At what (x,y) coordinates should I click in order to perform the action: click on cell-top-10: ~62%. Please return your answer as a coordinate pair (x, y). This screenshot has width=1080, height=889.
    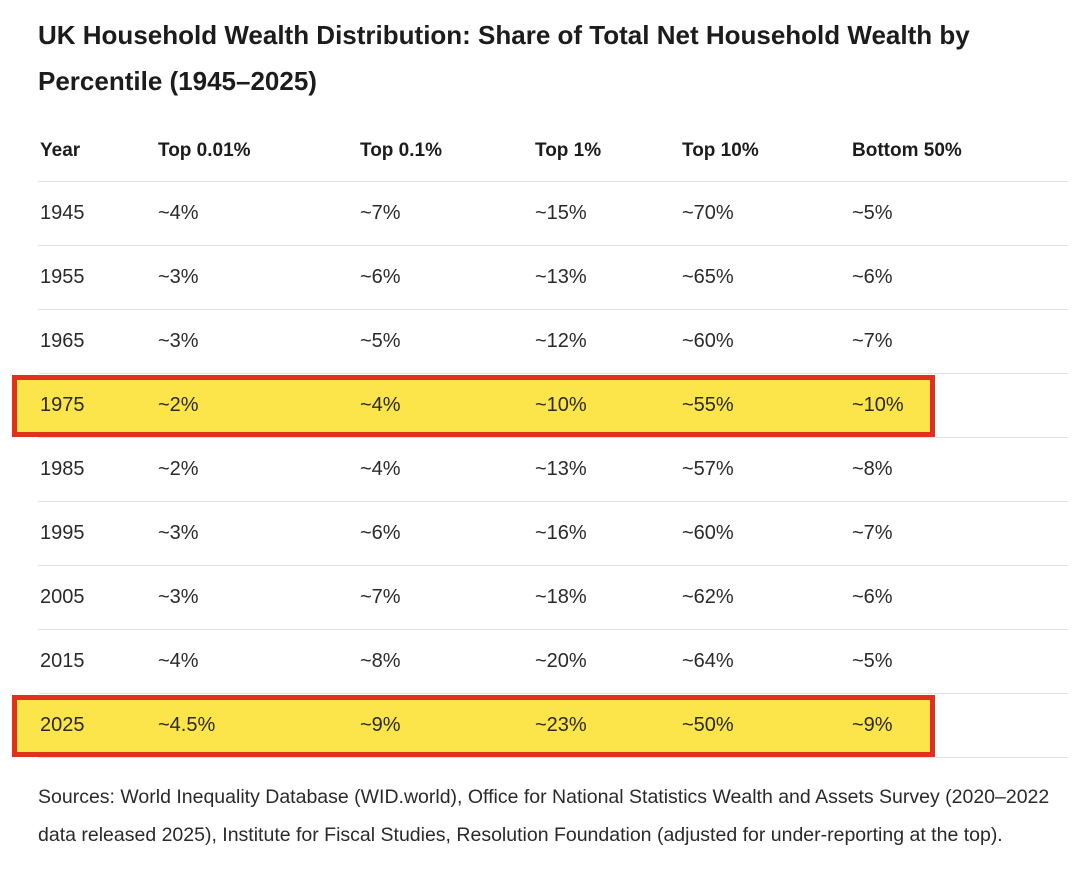
    Looking at the image, I should click on (708, 597).